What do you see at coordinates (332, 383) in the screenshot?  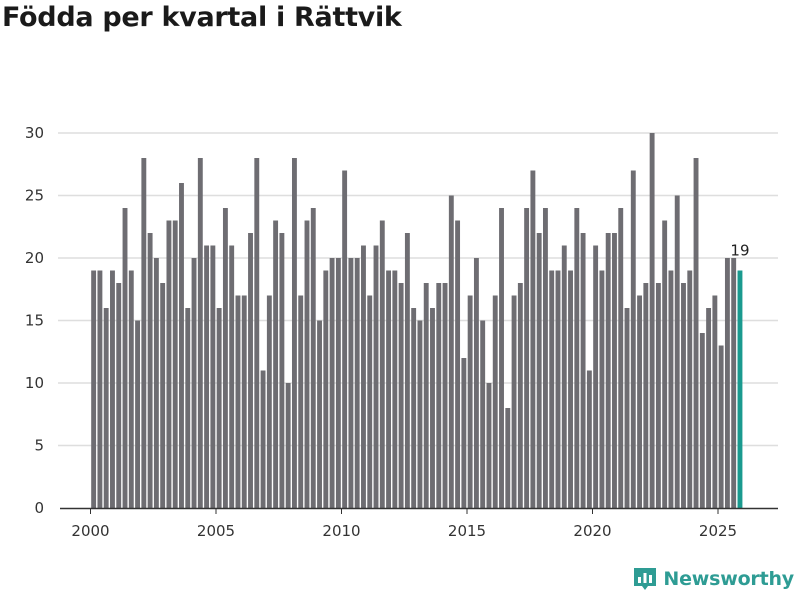 I see `bar: 2009K3: 20` at bounding box center [332, 383].